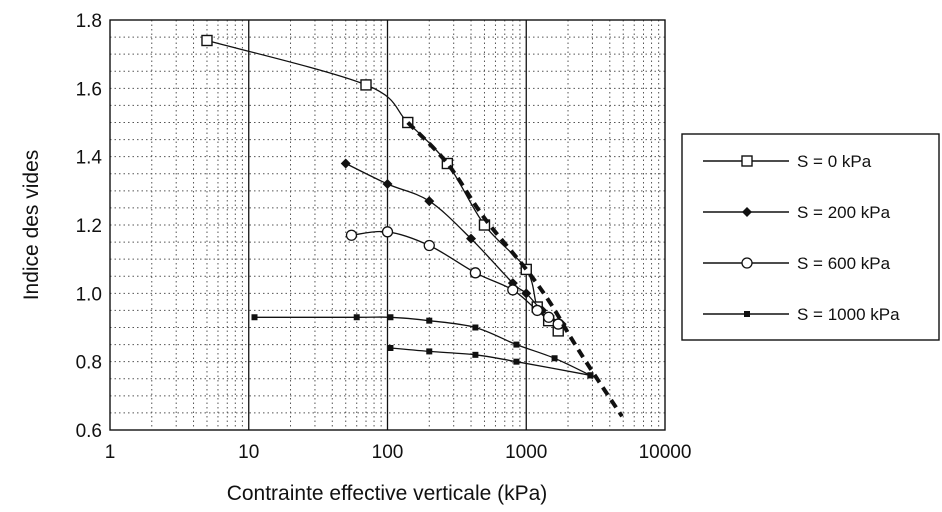  What do you see at coordinates (89, 158) in the screenshot?
I see `y-tick-label: 1.4` at bounding box center [89, 158].